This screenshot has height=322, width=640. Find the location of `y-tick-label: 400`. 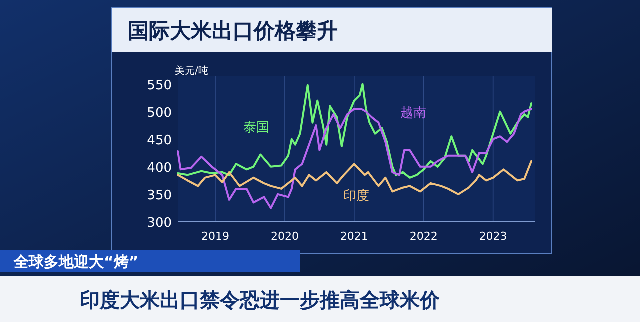

y-tick-label: 400 is located at coordinates (159, 168).